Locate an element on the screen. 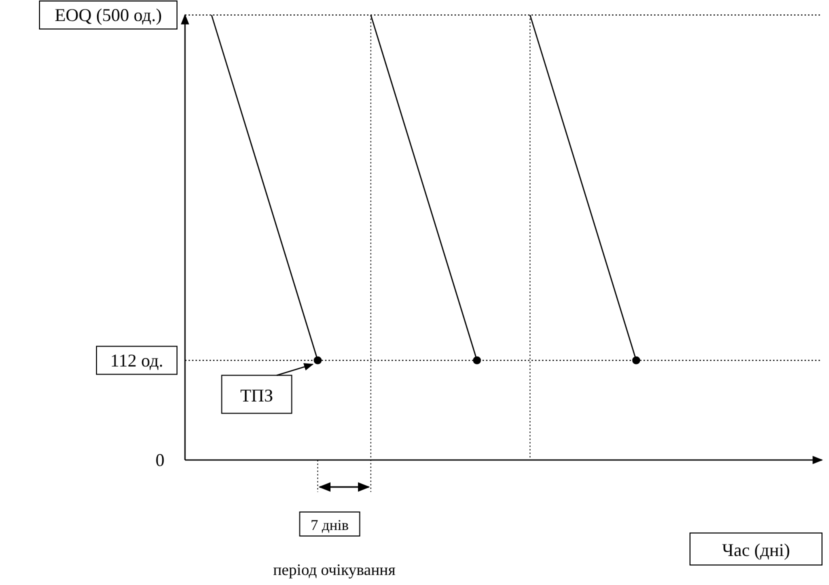 The image size is (829, 585). annotation: ТПЗ is located at coordinates (257, 395).